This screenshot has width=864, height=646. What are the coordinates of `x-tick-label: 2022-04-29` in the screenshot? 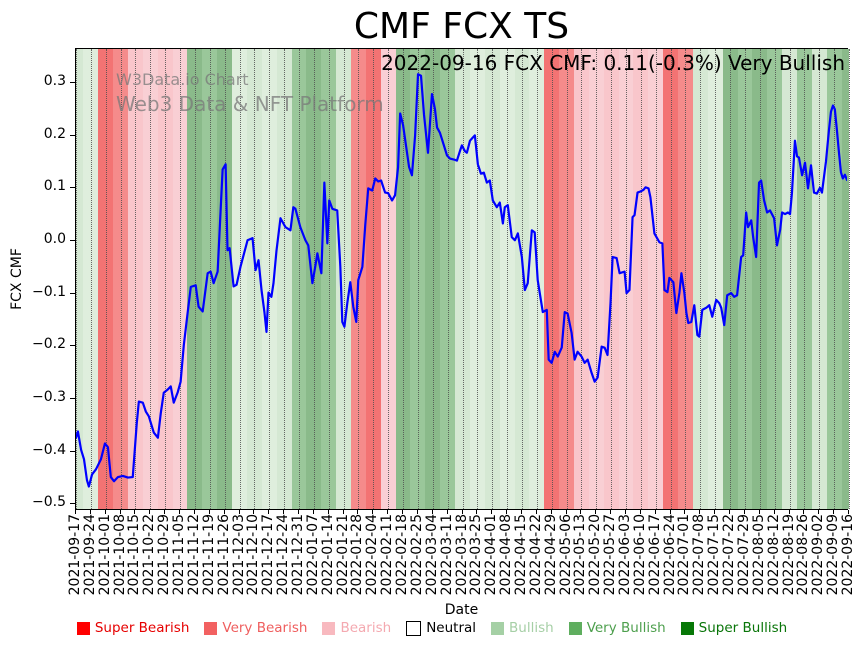 It's located at (550, 555).